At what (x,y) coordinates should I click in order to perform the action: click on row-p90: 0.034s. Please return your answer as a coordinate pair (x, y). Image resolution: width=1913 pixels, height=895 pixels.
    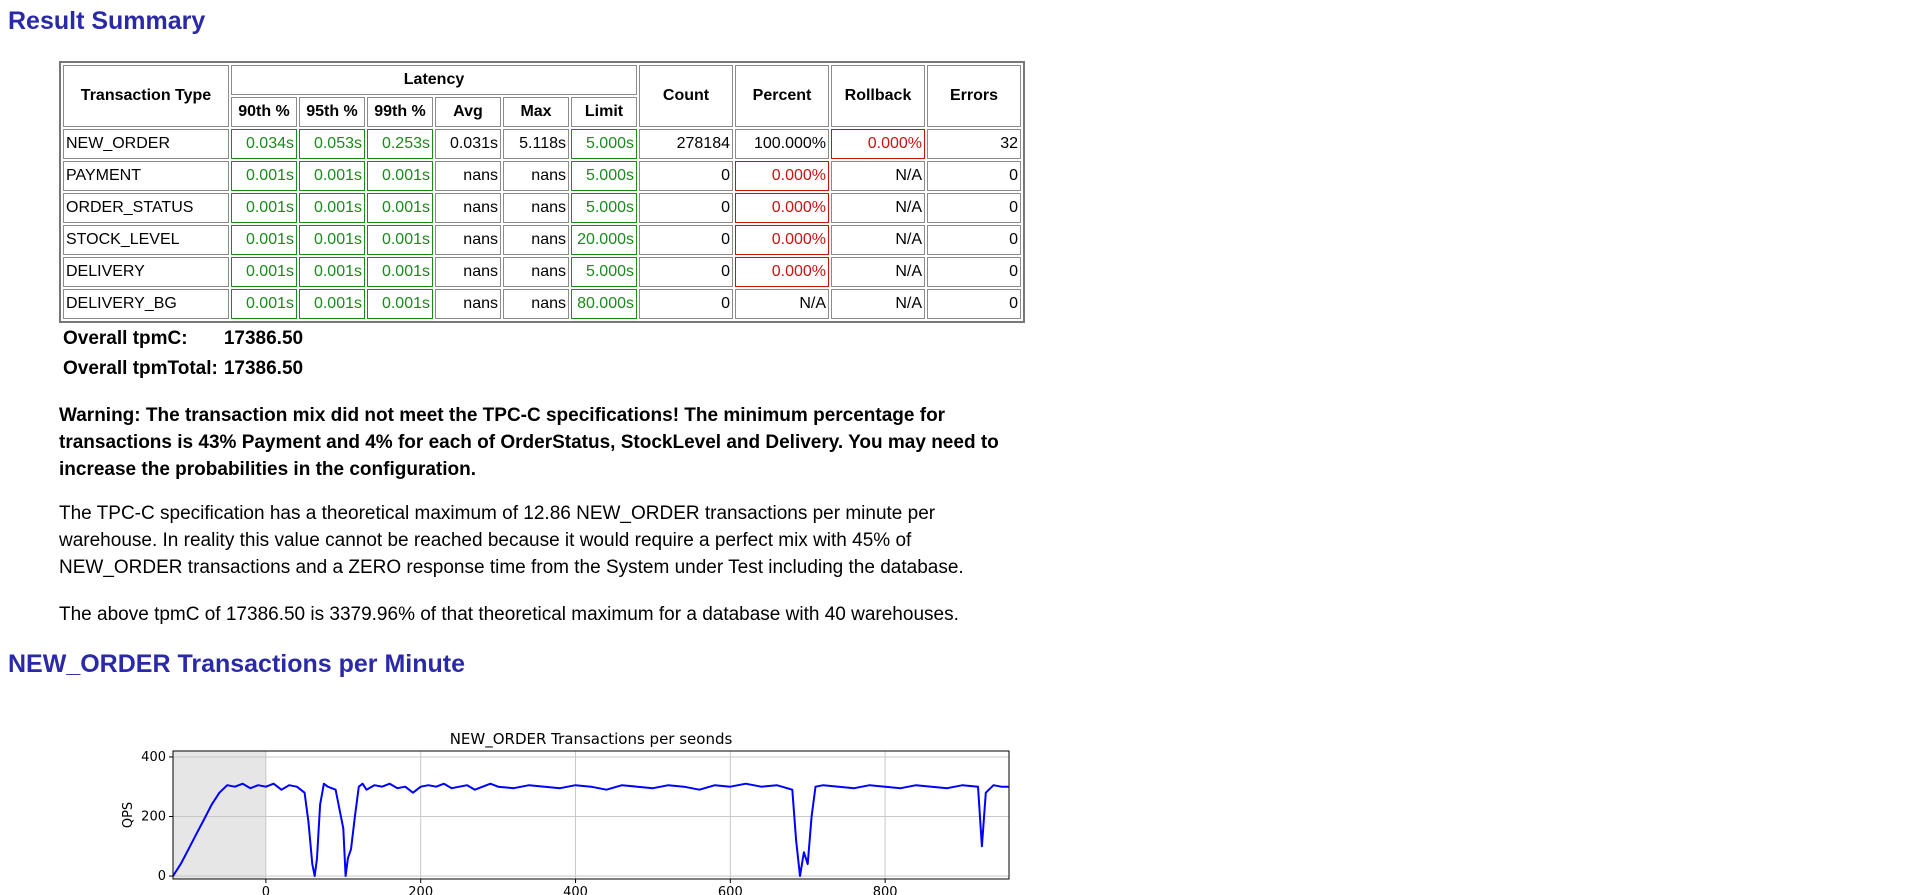
    Looking at the image, I should click on (264, 144).